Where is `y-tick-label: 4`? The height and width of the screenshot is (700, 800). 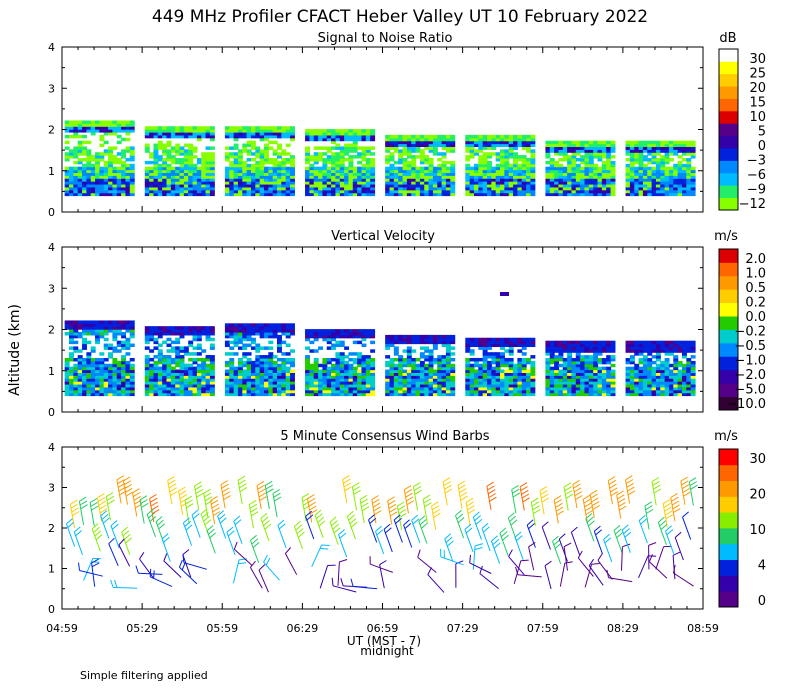
y-tick-label: 4 is located at coordinates (51, 47).